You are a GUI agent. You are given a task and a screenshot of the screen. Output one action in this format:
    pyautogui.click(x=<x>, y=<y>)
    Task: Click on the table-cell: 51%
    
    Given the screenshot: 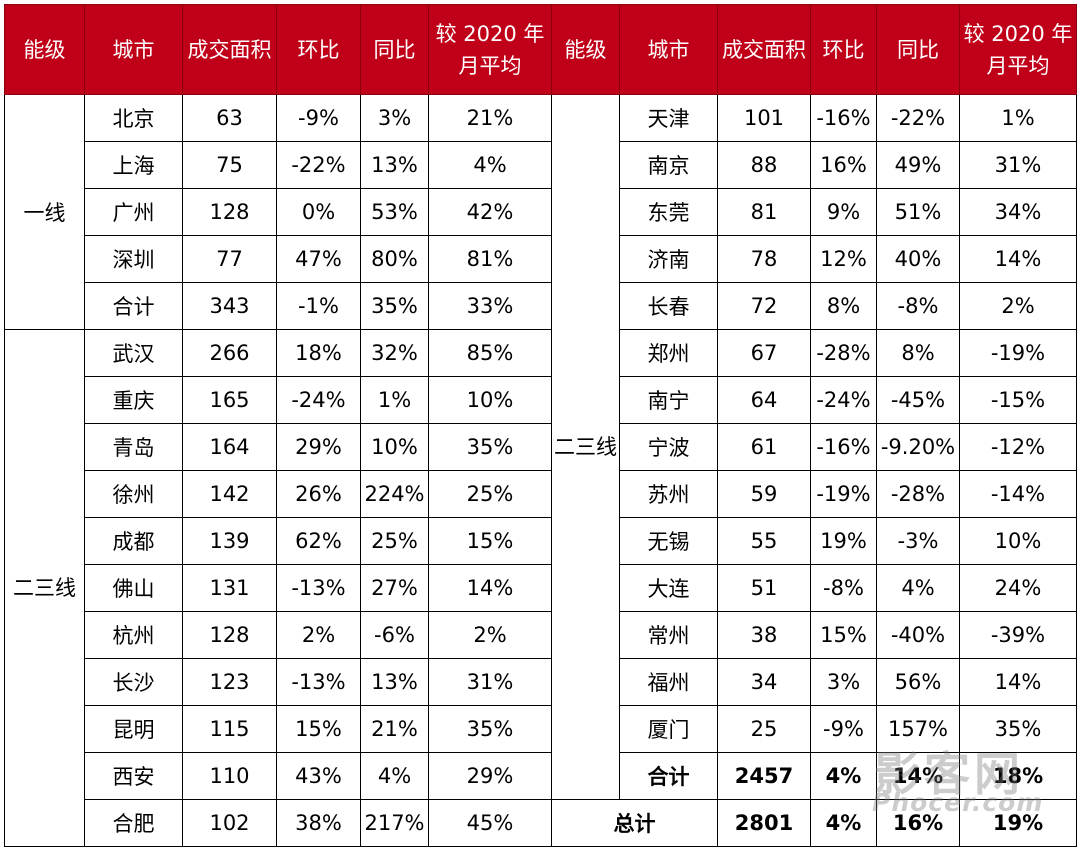 What is the action you would take?
    pyautogui.click(x=918, y=212)
    